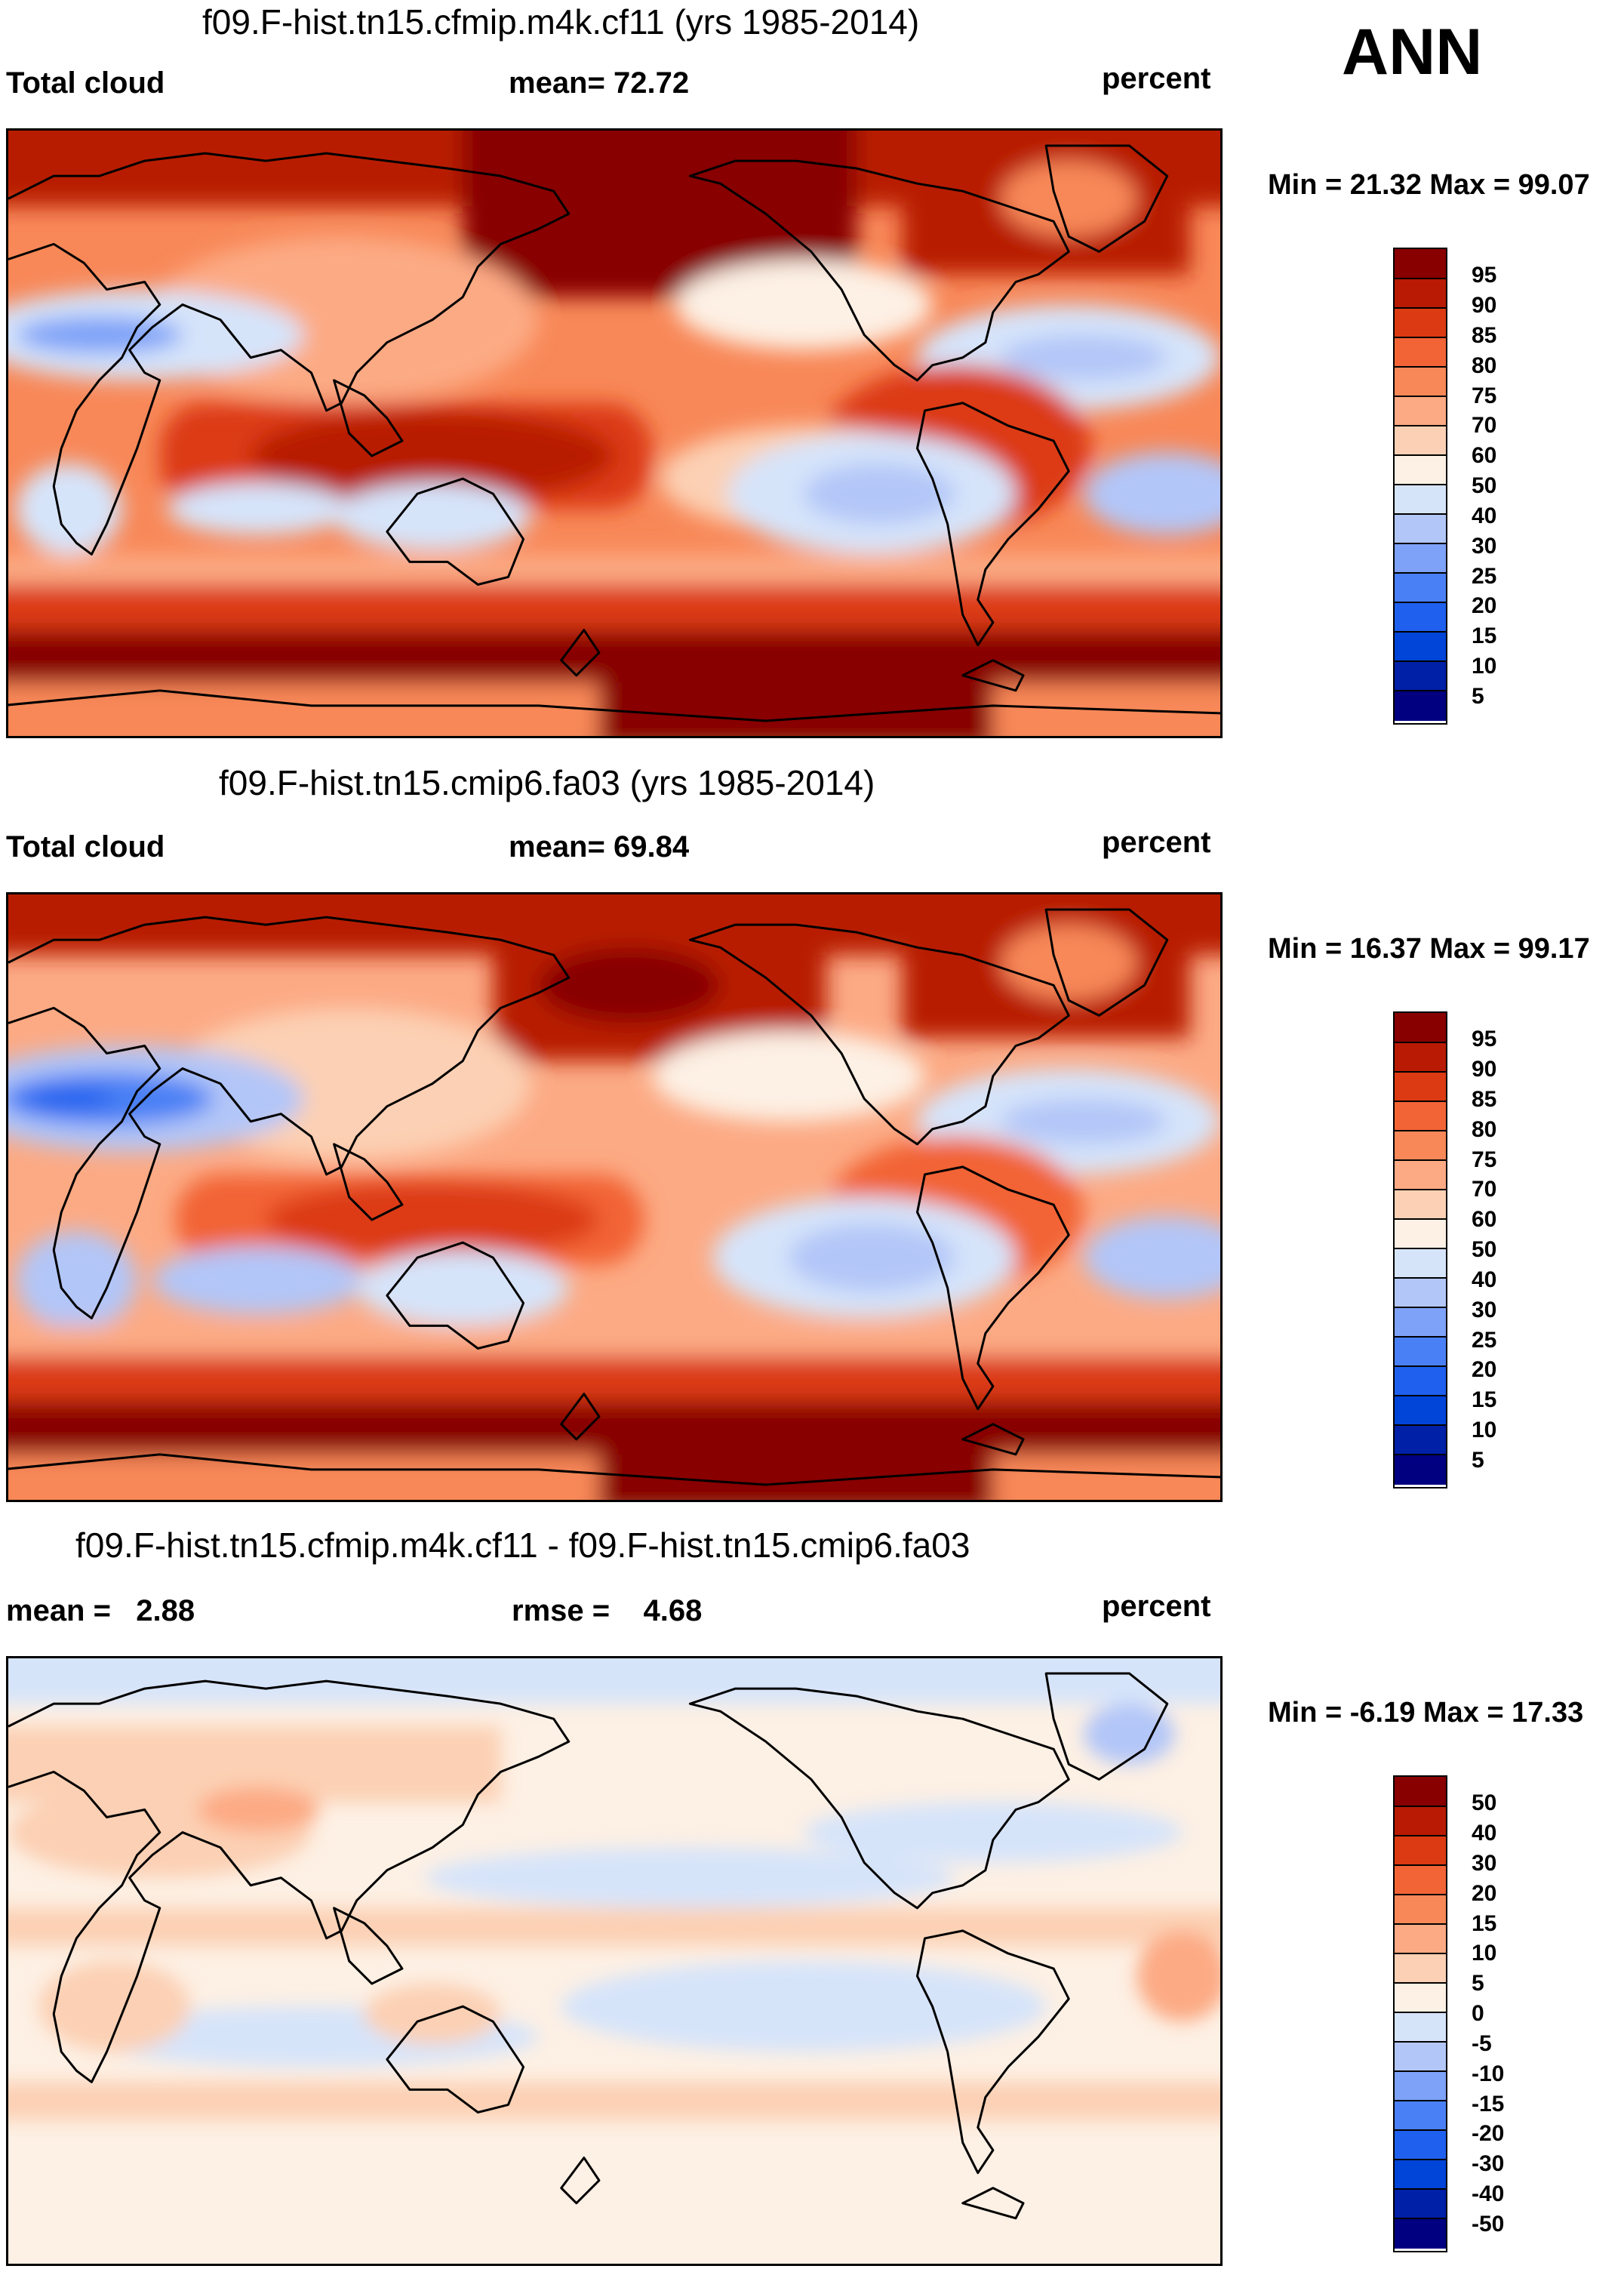  Describe the element at coordinates (1484, 305) in the screenshot. I see `panel-1-tick: 90` at that location.